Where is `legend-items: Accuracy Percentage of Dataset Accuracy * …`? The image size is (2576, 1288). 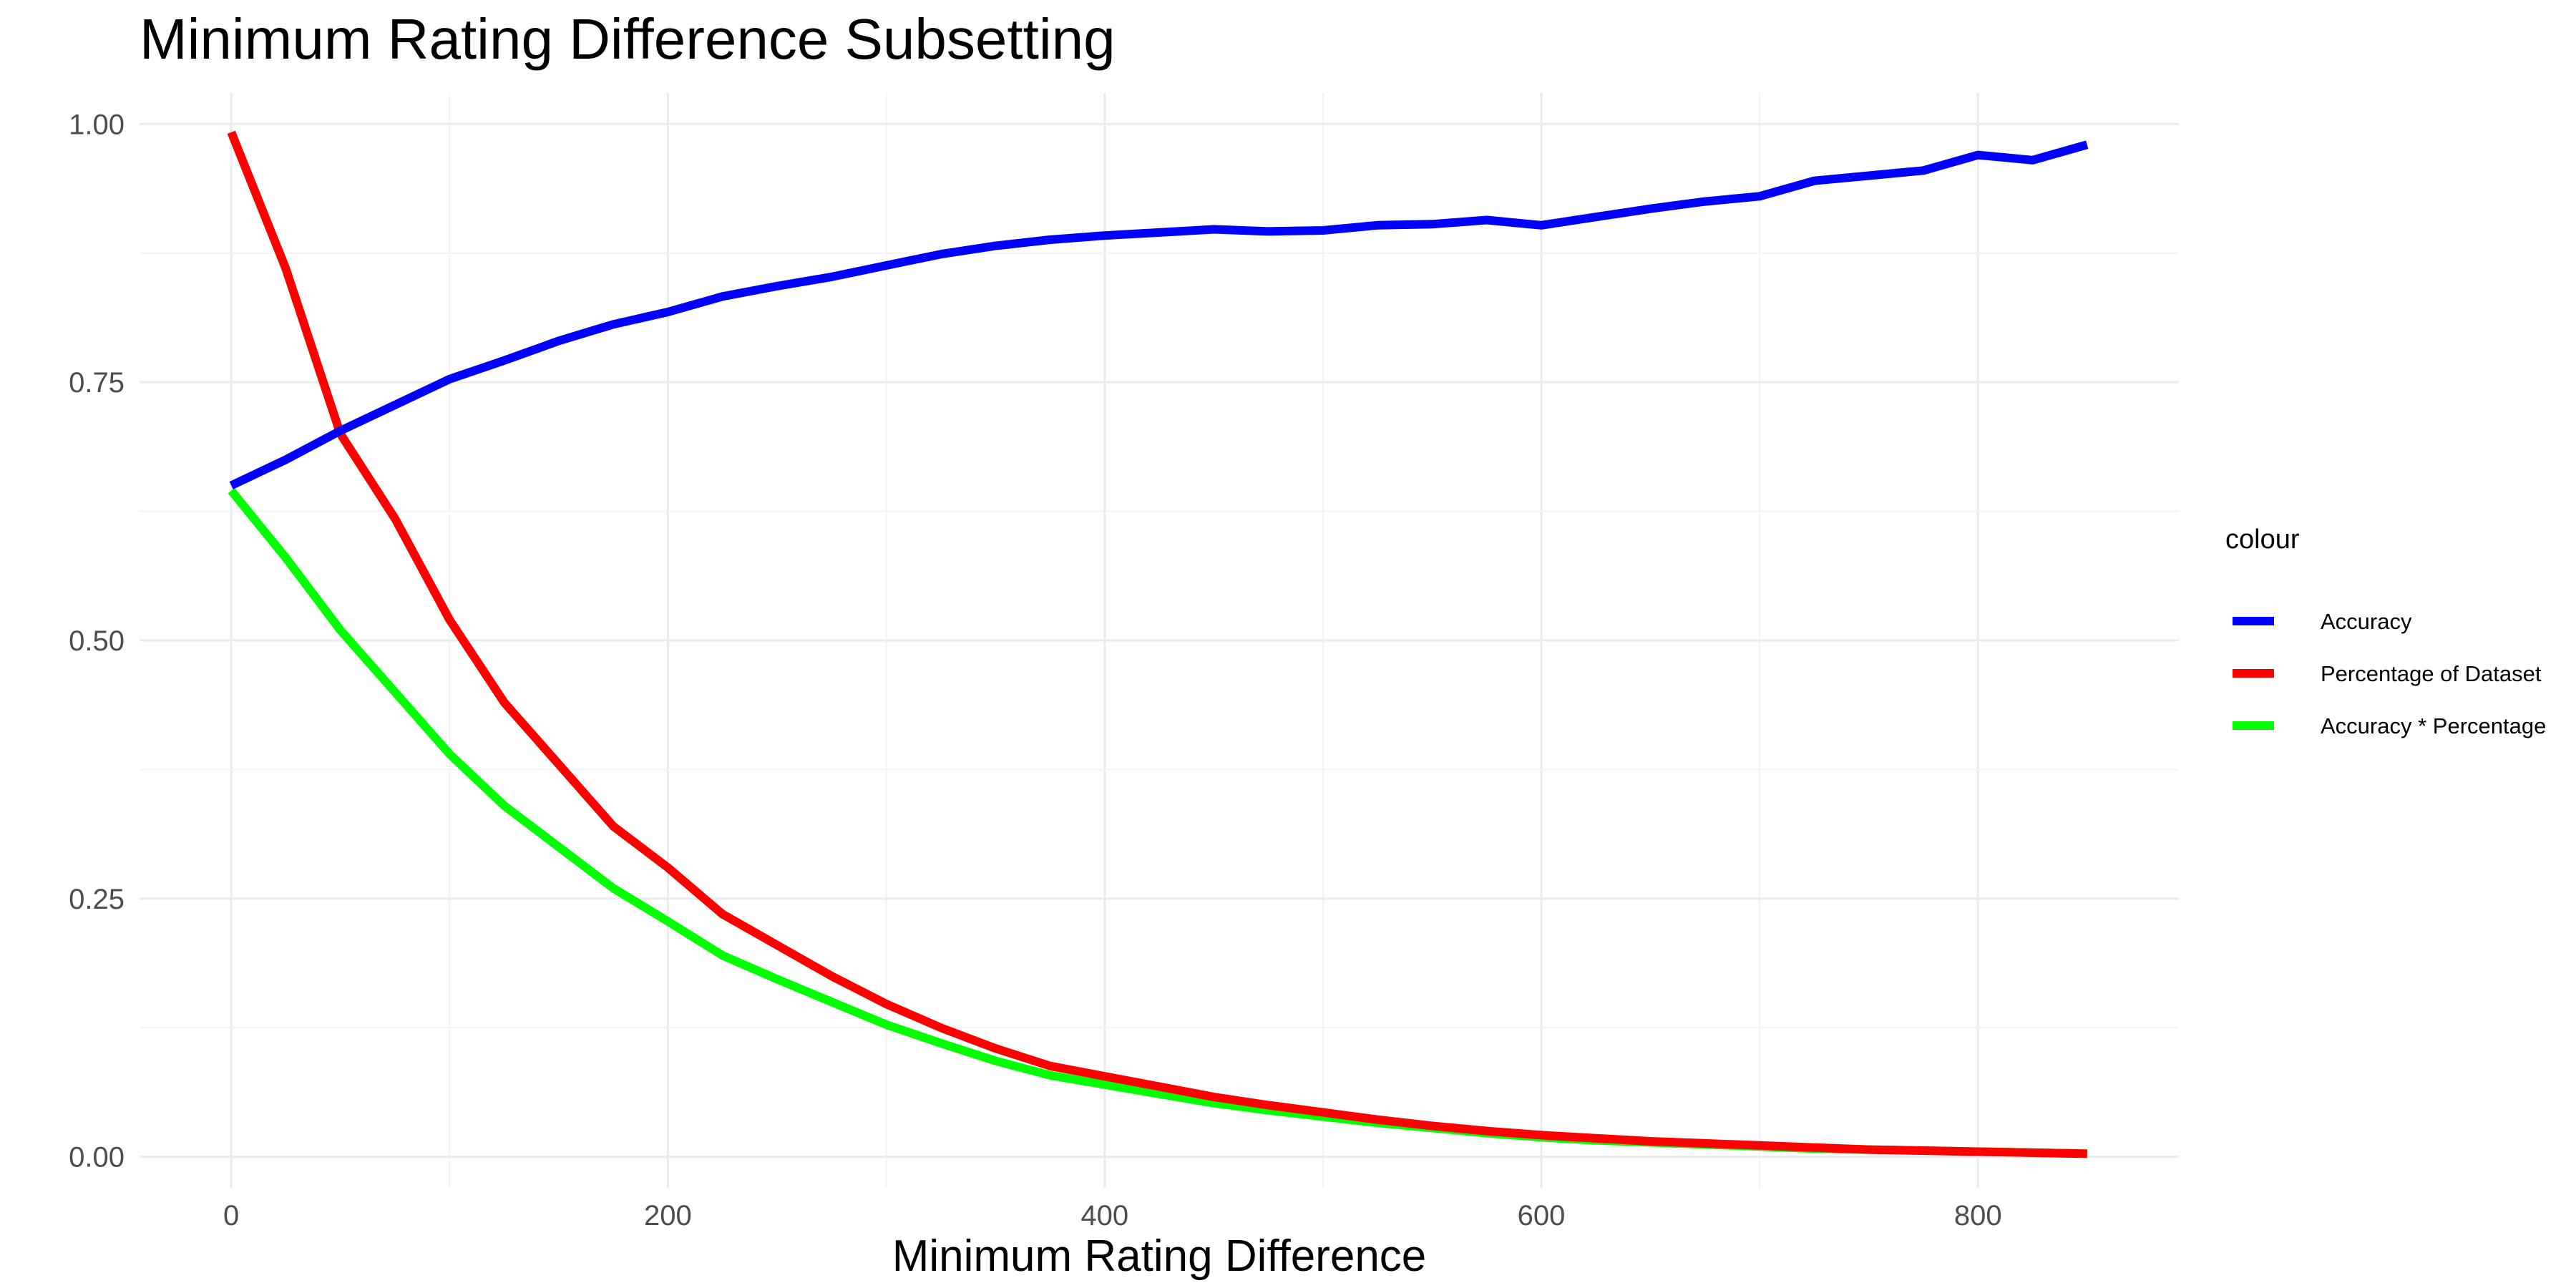
legend-items: Accuracy Percentage of Dataset Accuracy * … is located at coordinates (2389, 673).